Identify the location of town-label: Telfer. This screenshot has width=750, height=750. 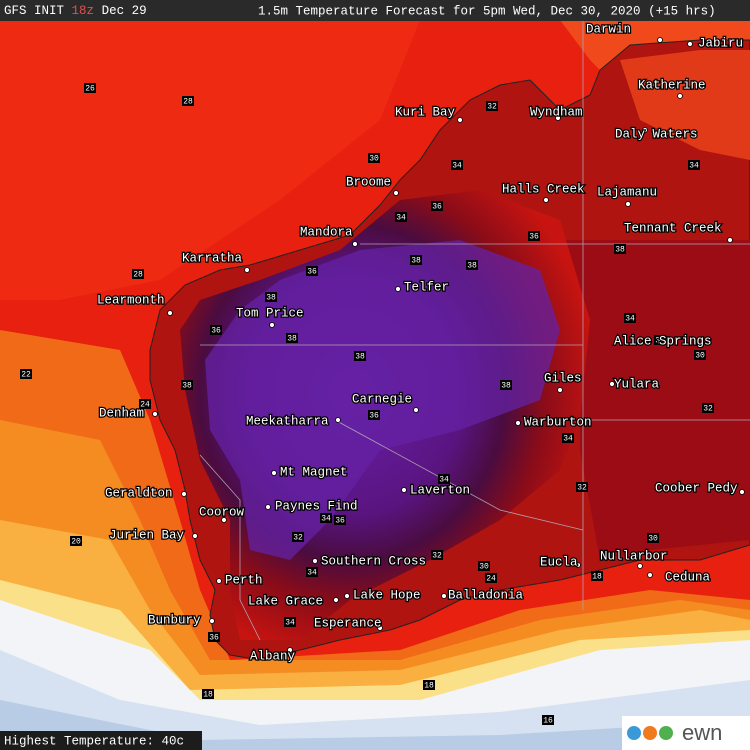
(426, 287).